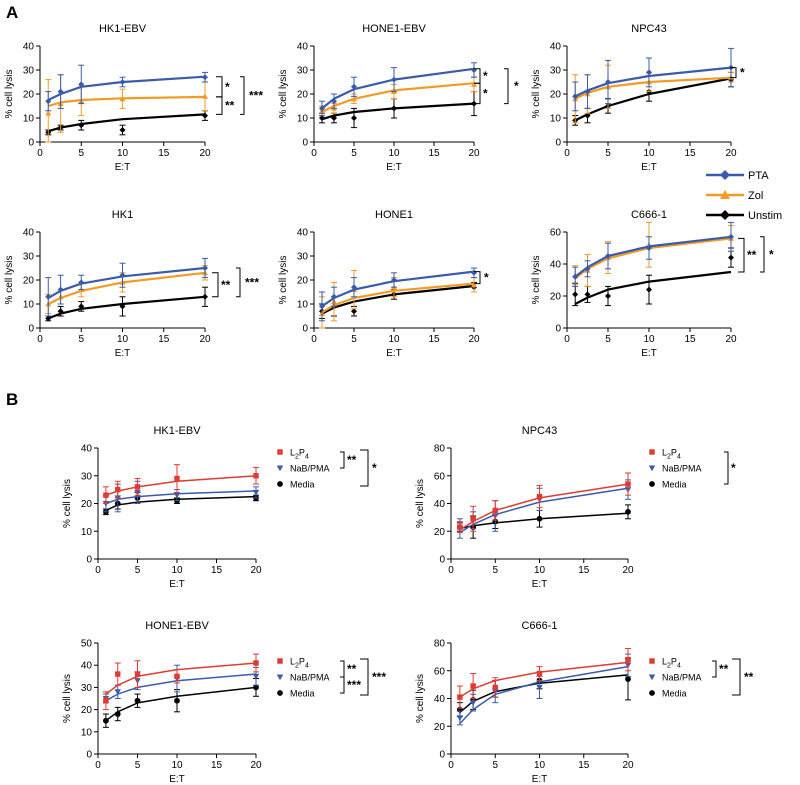  Describe the element at coordinates (765, 216) in the screenshot. I see `legend-label-unstim: Unstim` at that location.